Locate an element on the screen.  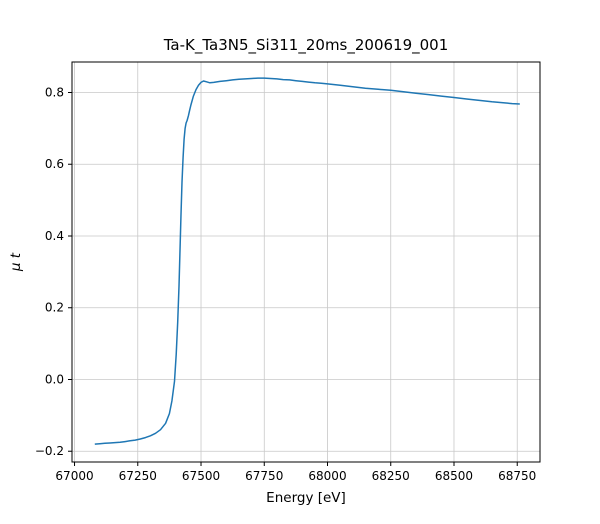
x-tick-label: 67000 is located at coordinates (74, 476).